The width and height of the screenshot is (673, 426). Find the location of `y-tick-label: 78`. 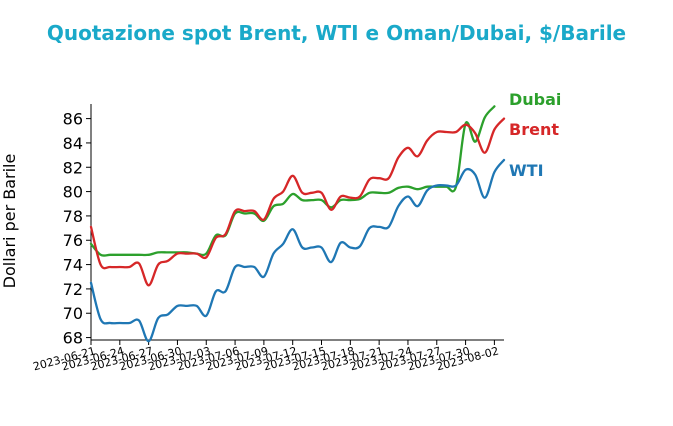

y-tick-label: 78 is located at coordinates (73, 216).